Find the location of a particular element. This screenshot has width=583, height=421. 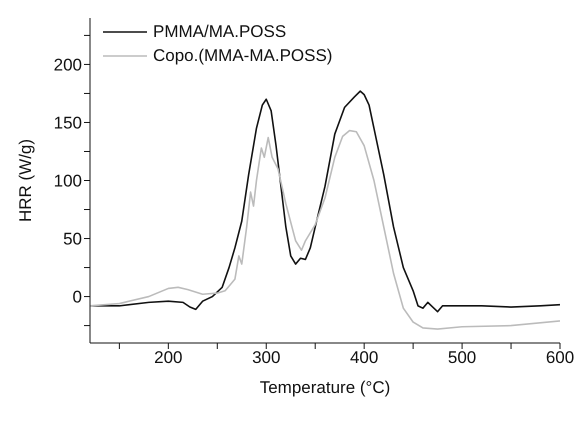

y-tick-label: 200 is located at coordinates (68, 64).